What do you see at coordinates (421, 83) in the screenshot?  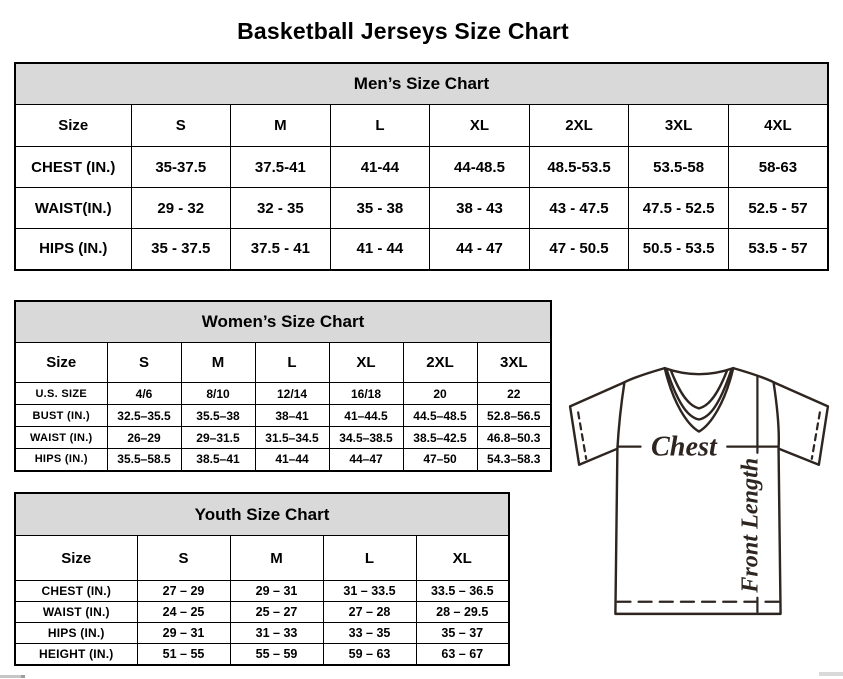 I see `men-table-title: Men’s Size Chart` at bounding box center [421, 83].